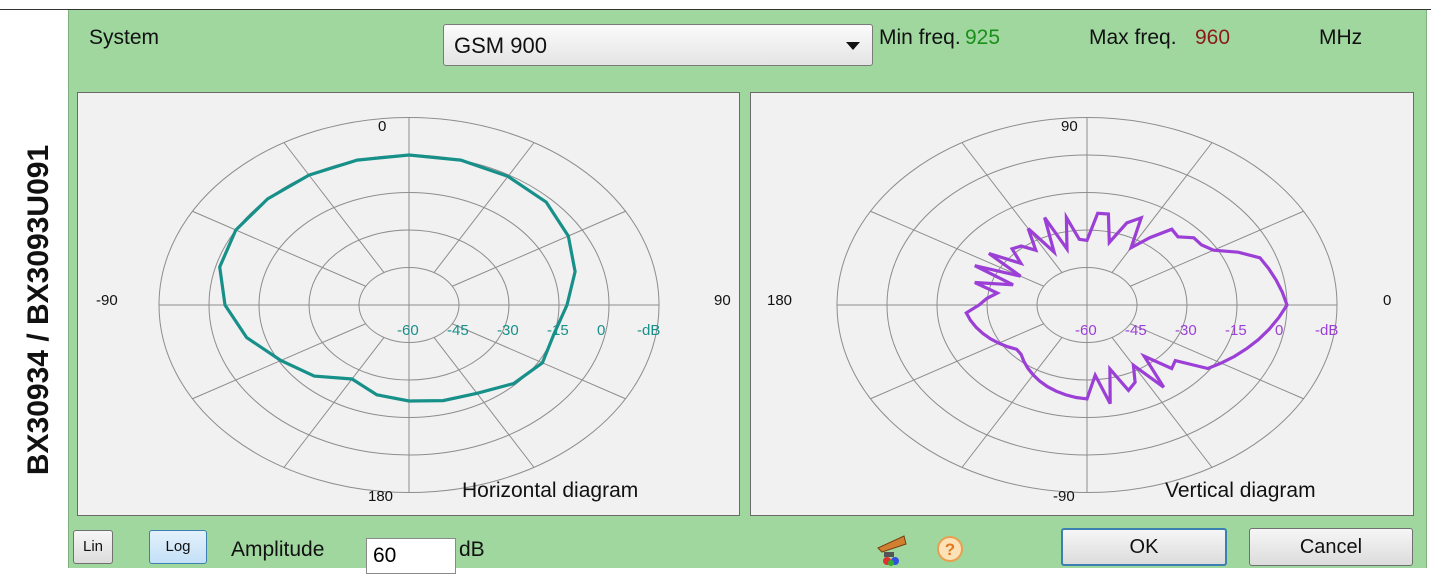 Image resolution: width=1431 pixels, height=574 pixels. Describe the element at coordinates (472, 549) in the screenshot. I see `amplitude-unit-label: dB` at that location.